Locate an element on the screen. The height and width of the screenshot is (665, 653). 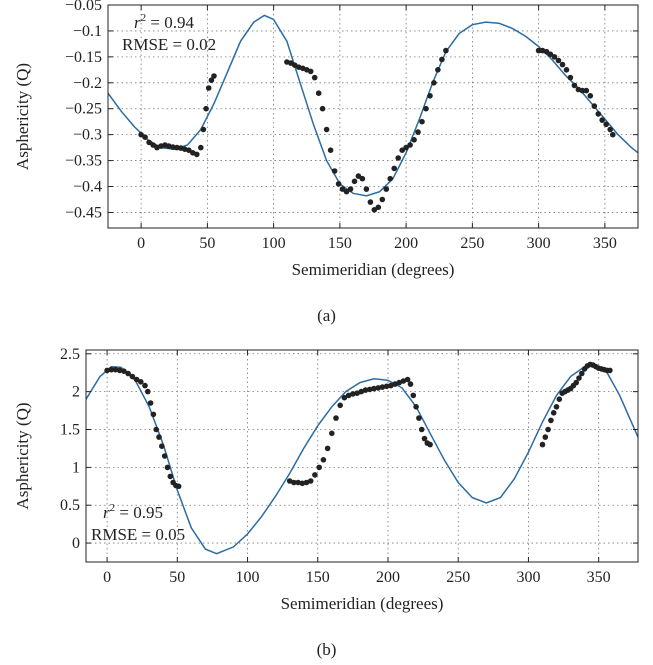
chart-a-xtick-label-1: 50 is located at coordinates (207, 243).